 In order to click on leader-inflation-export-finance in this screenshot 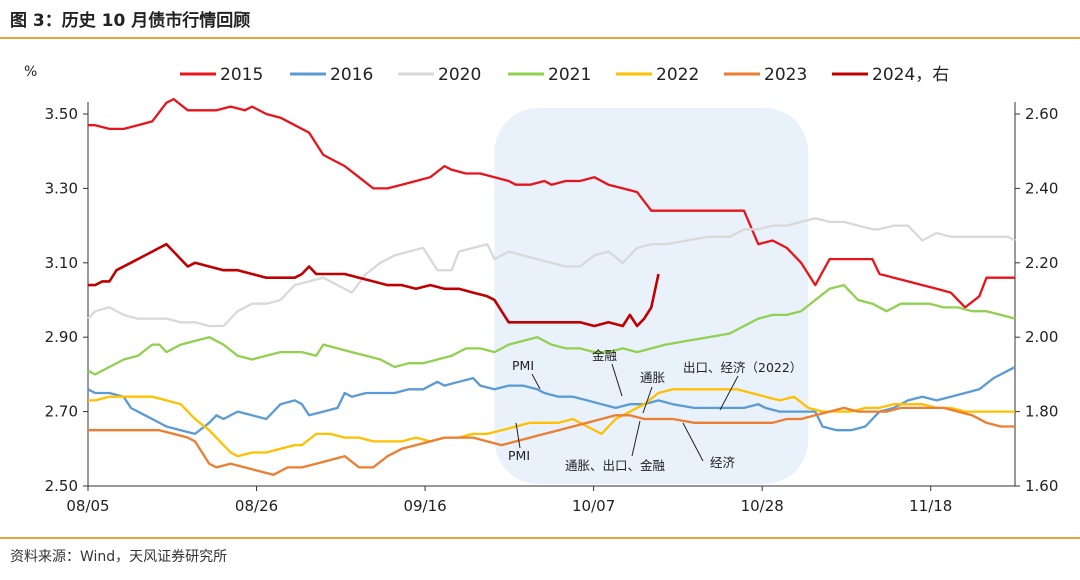, I will do `click(636, 438)`.